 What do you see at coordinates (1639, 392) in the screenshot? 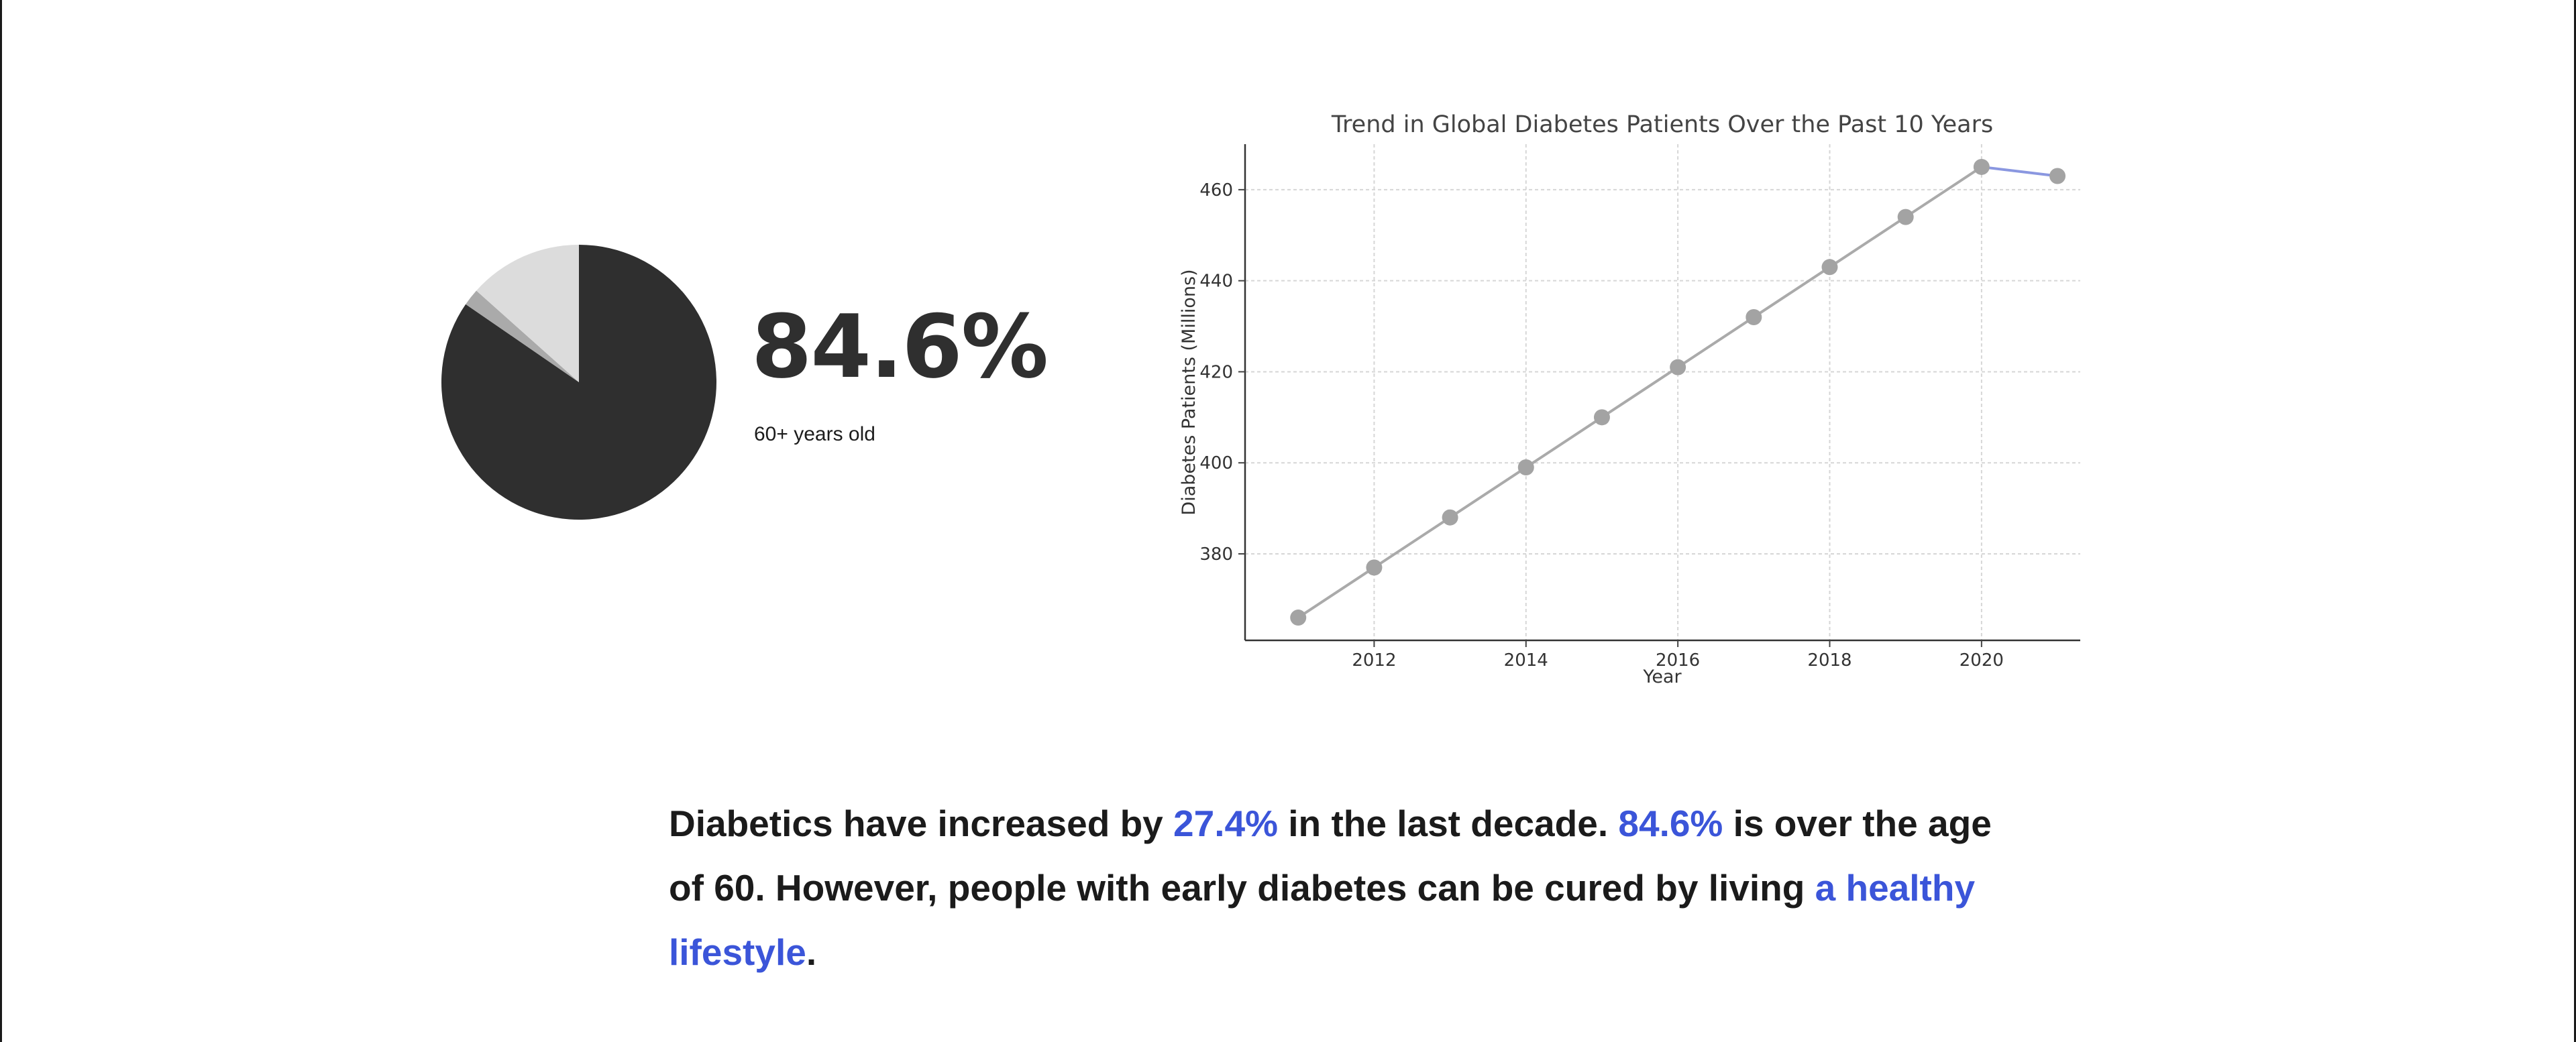
I see `series-line` at bounding box center [1639, 392].